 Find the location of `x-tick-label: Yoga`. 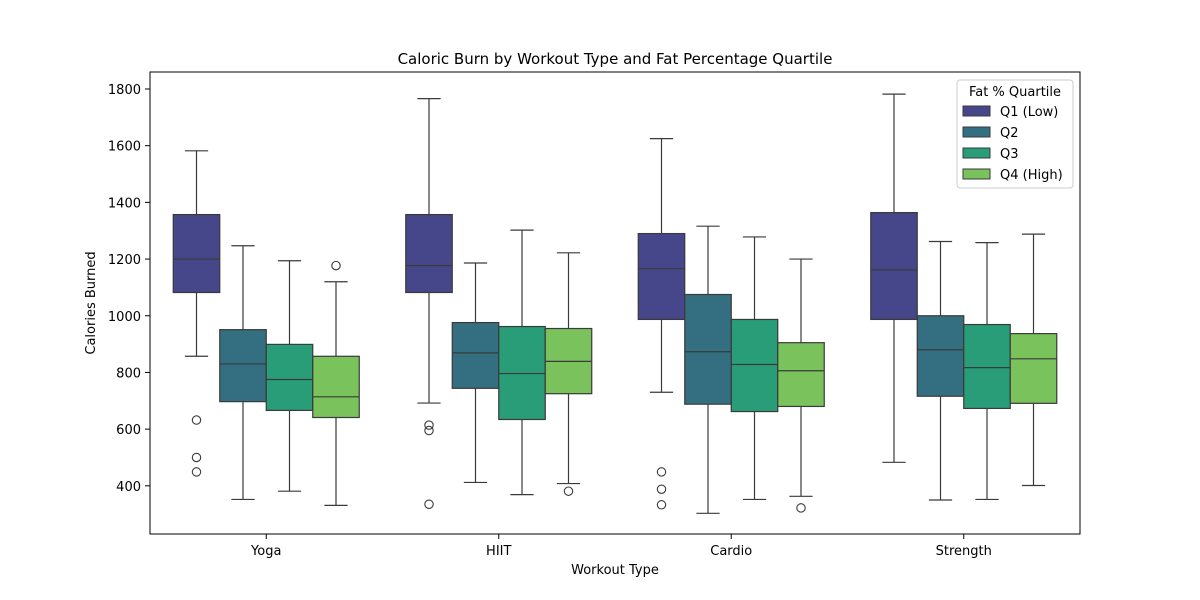

x-tick-label: Yoga is located at coordinates (265, 551).